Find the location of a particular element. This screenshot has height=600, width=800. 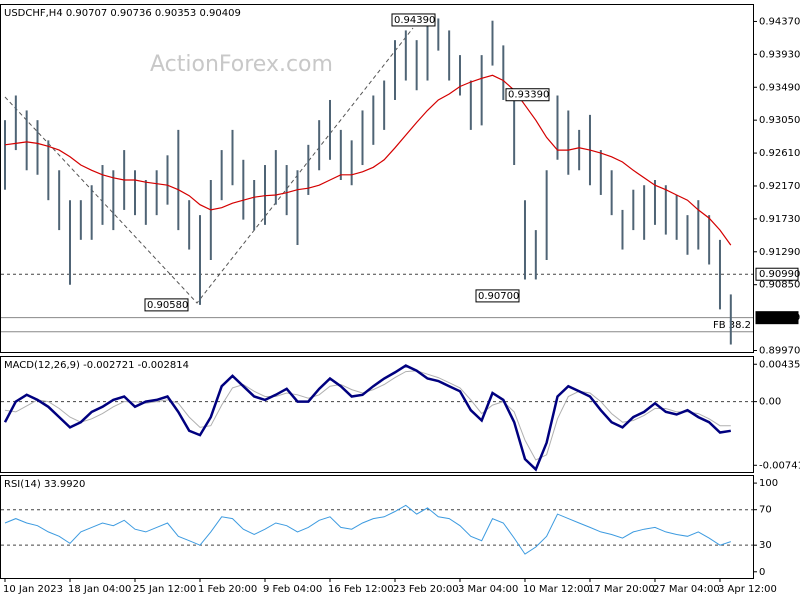

x-tick-label: 1 Feb 20:00 is located at coordinates (227, 589).